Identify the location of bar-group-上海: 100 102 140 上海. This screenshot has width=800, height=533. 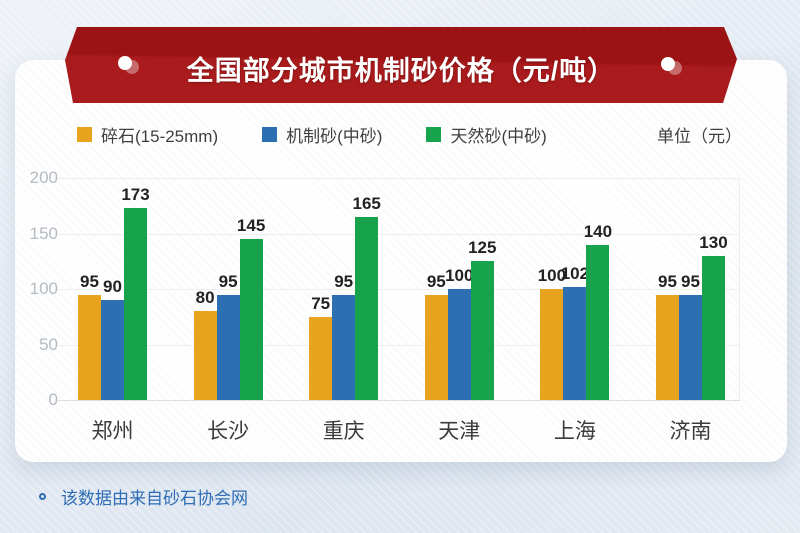
(575, 310).